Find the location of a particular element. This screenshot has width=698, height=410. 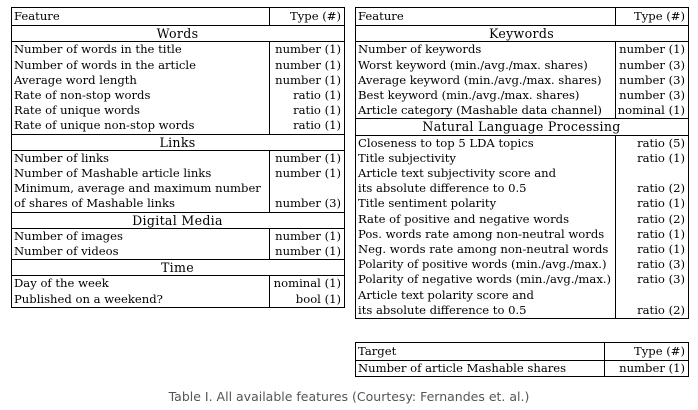

feature-cell: Article text polarity score and is located at coordinates (446, 294).